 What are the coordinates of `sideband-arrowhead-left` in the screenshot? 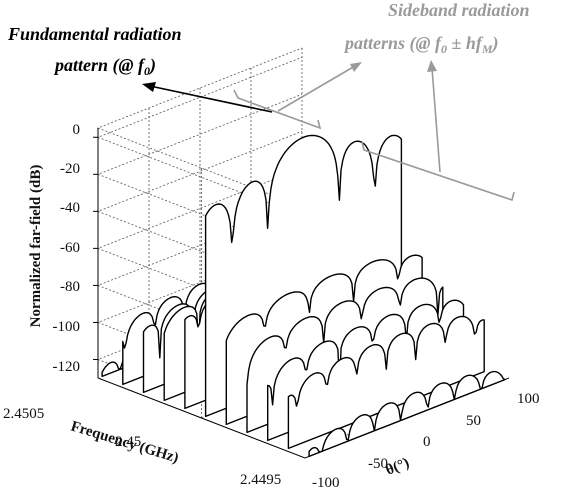 It's located at (356, 67).